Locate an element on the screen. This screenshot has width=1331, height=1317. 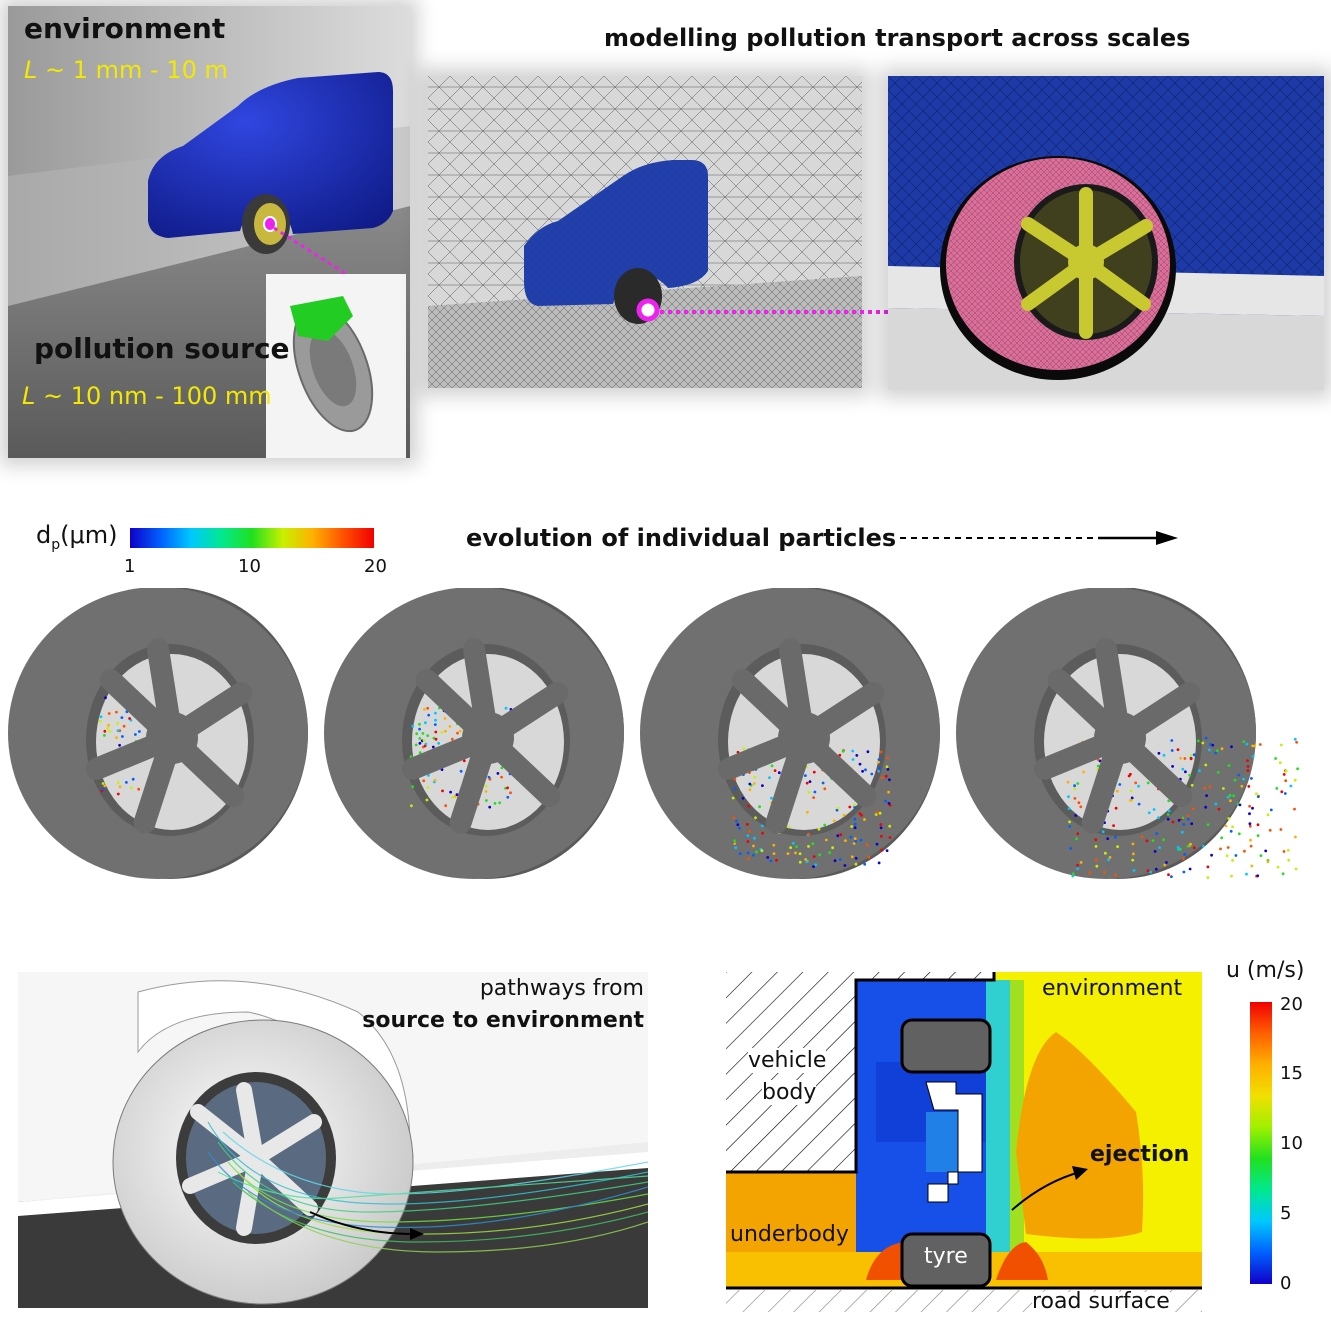
mesh-panel-vehicle is located at coordinates (645, 232).